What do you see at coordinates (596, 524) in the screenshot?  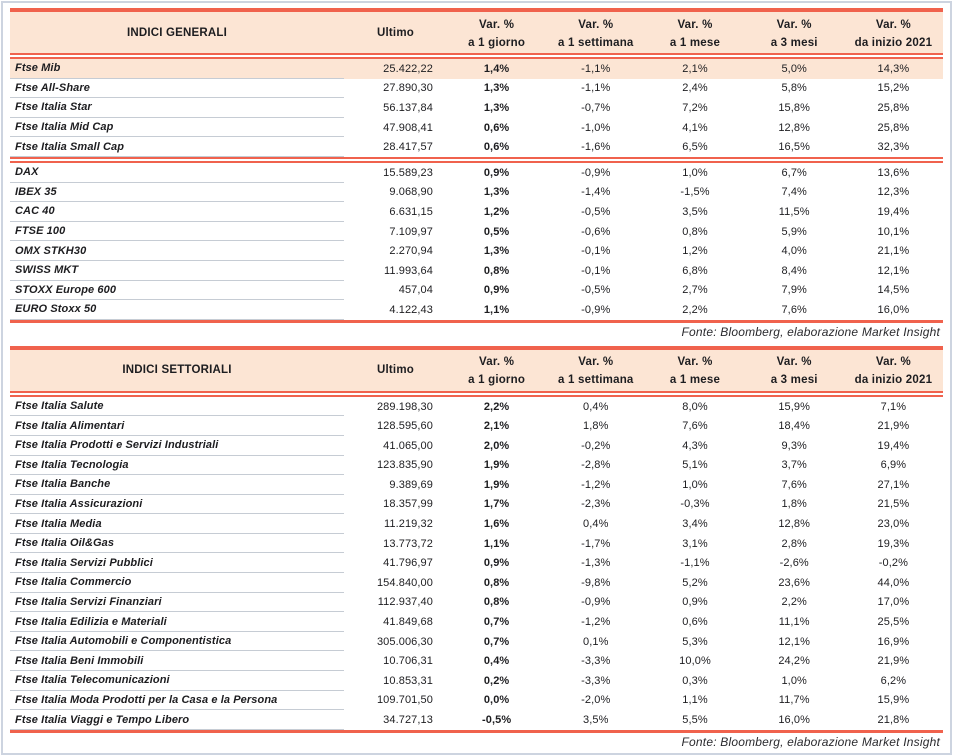 I see `var-value: 0,4%` at bounding box center [596, 524].